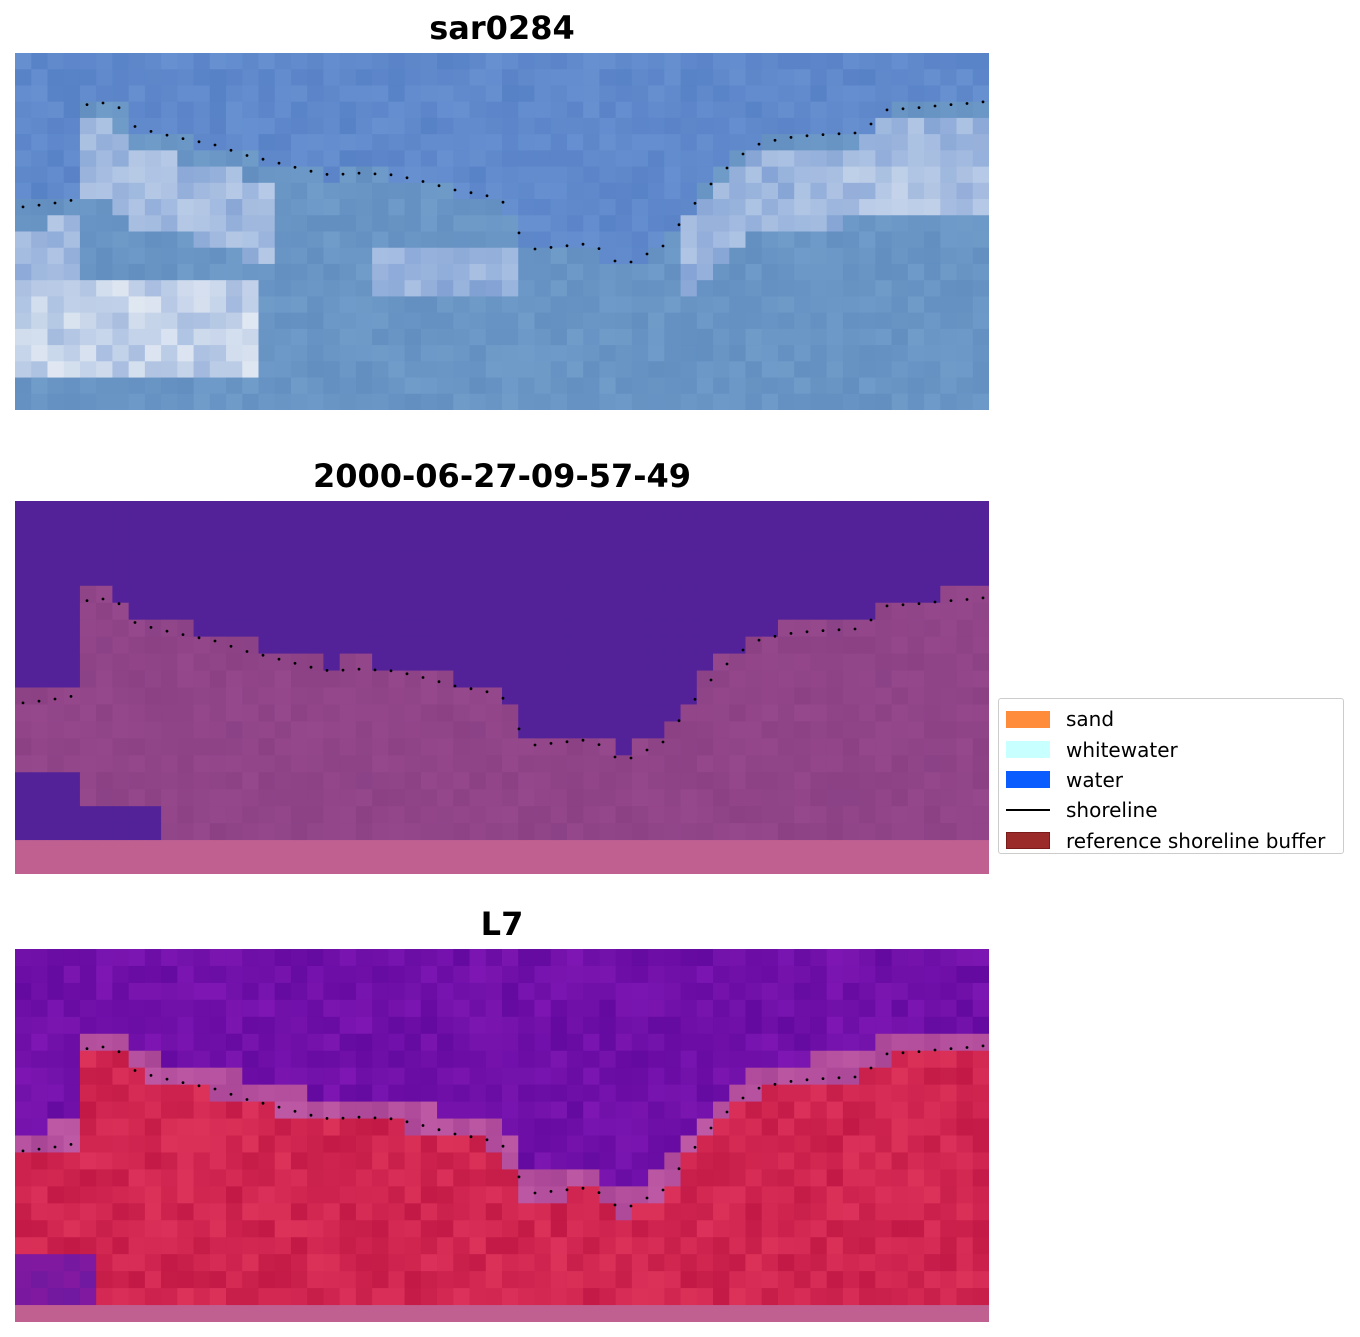 This screenshot has height=1337, width=1360. What do you see at coordinates (1196, 840) in the screenshot?
I see `legend-label-buffer: reference shoreline buffer` at bounding box center [1196, 840].